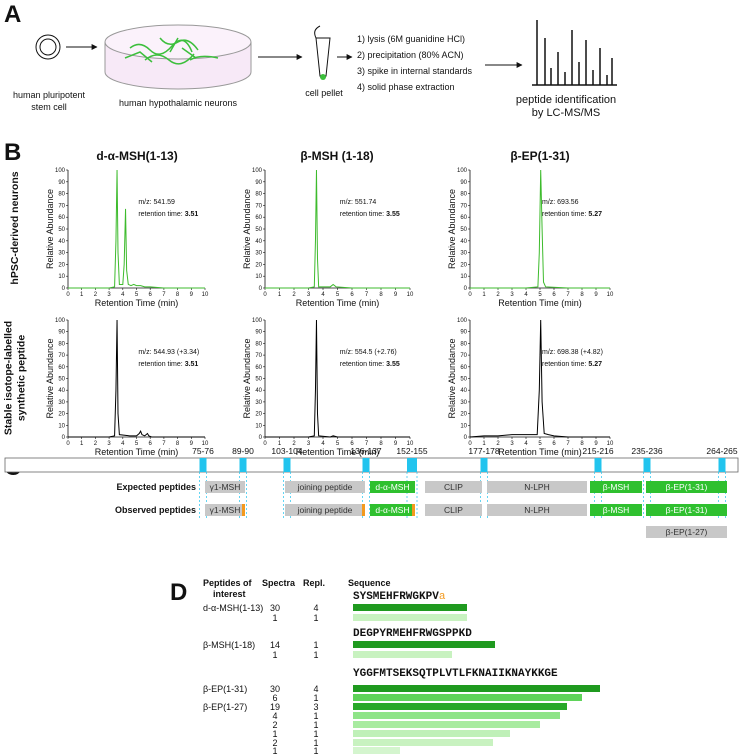 Image resolution: width=743 pixels, height=756 pixels. I want to click on annotation-label: retention time:, so click(362, 364).